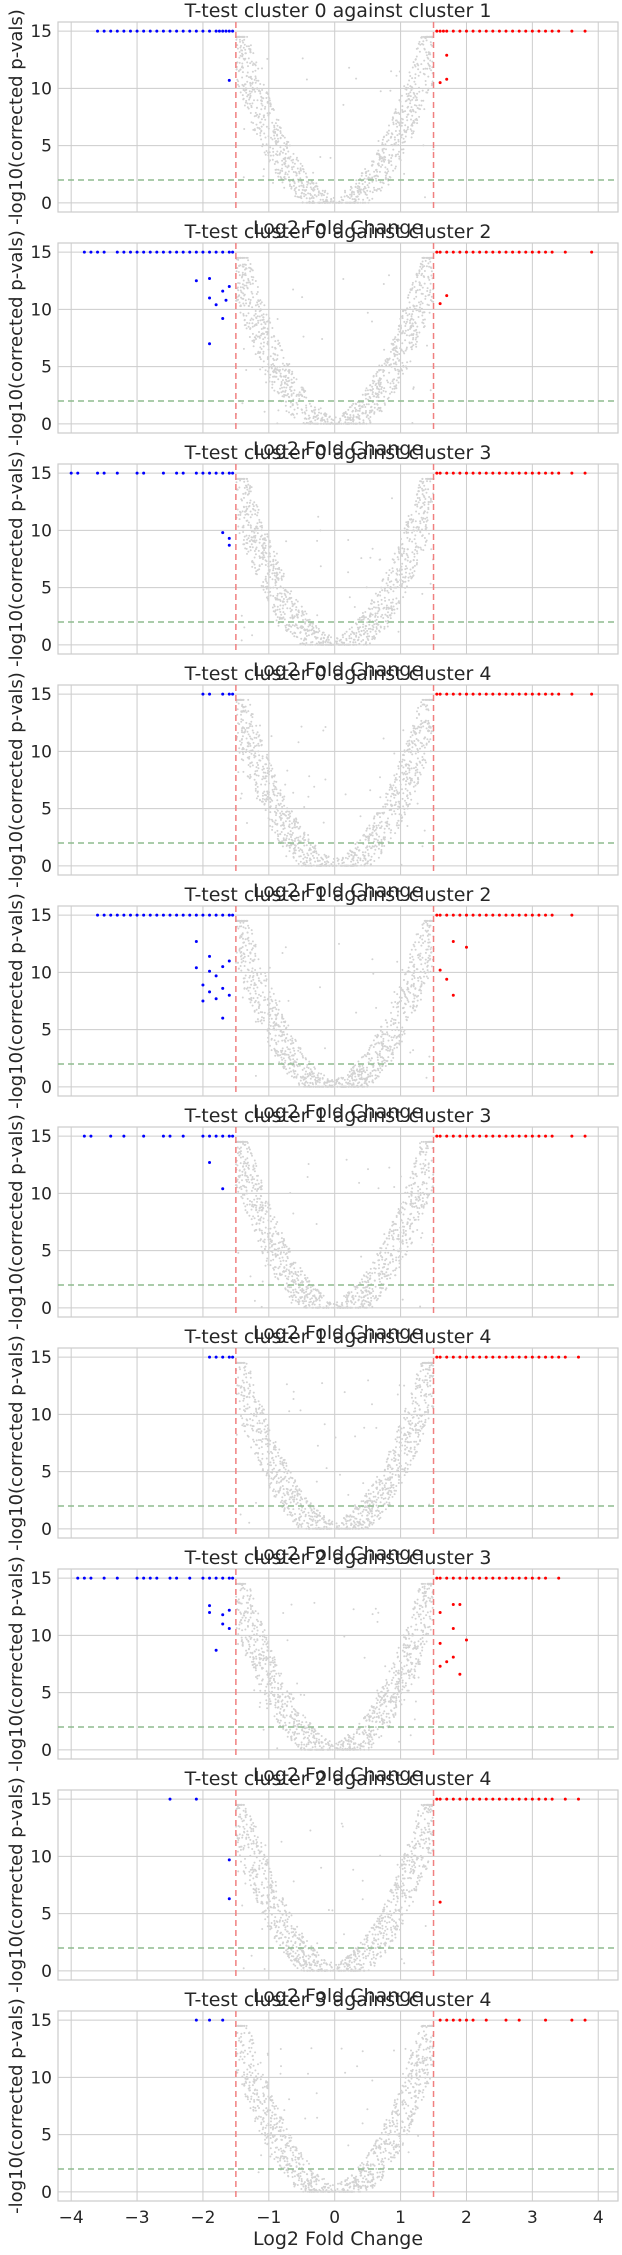 The height and width of the screenshot is (2255, 622). Describe the element at coordinates (46, 368) in the screenshot. I see `y-tick-label: 5` at that location.